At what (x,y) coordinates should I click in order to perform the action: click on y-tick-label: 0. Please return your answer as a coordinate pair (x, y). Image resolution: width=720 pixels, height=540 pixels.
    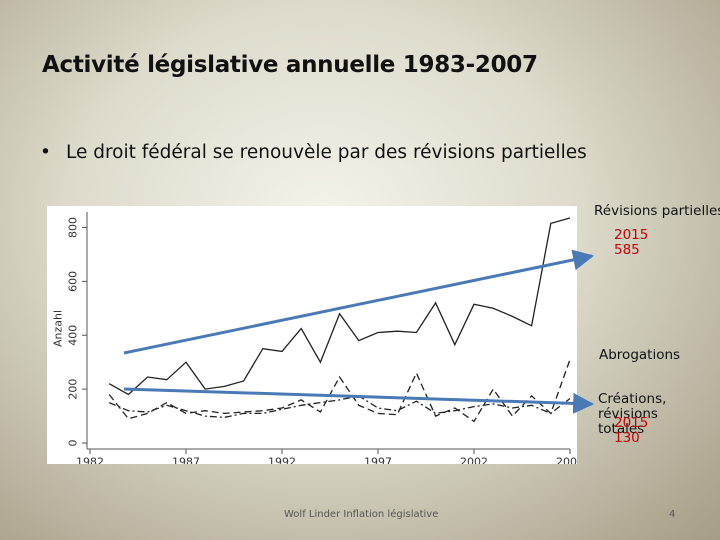
    Looking at the image, I should click on (73, 443).